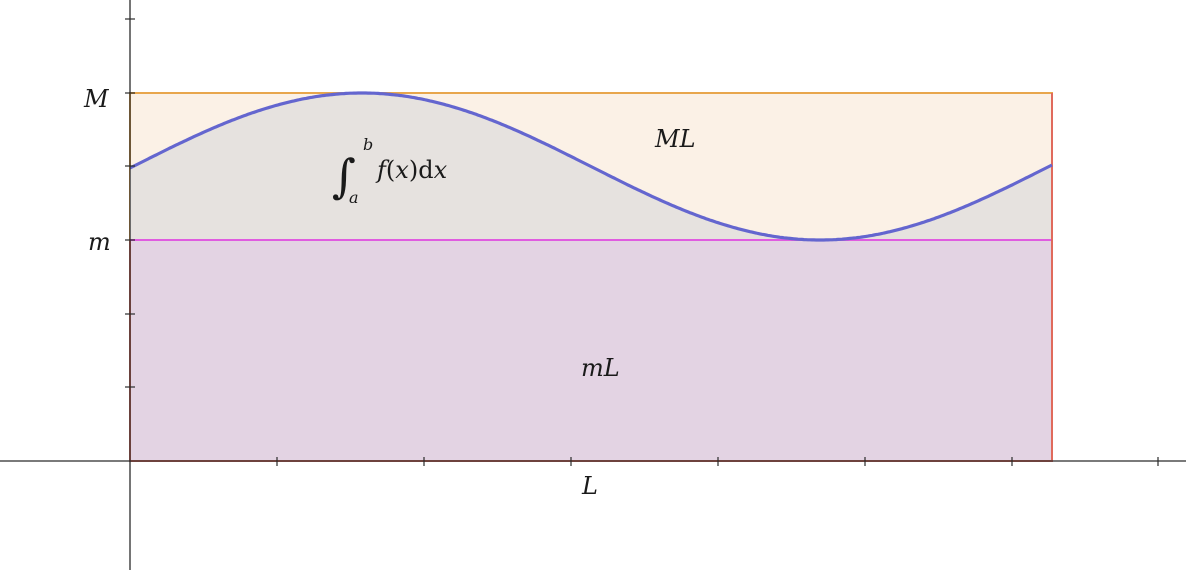 The width and height of the screenshot is (1186, 570). Describe the element at coordinates (96, 99) in the screenshot. I see `y-label-M: M` at that location.